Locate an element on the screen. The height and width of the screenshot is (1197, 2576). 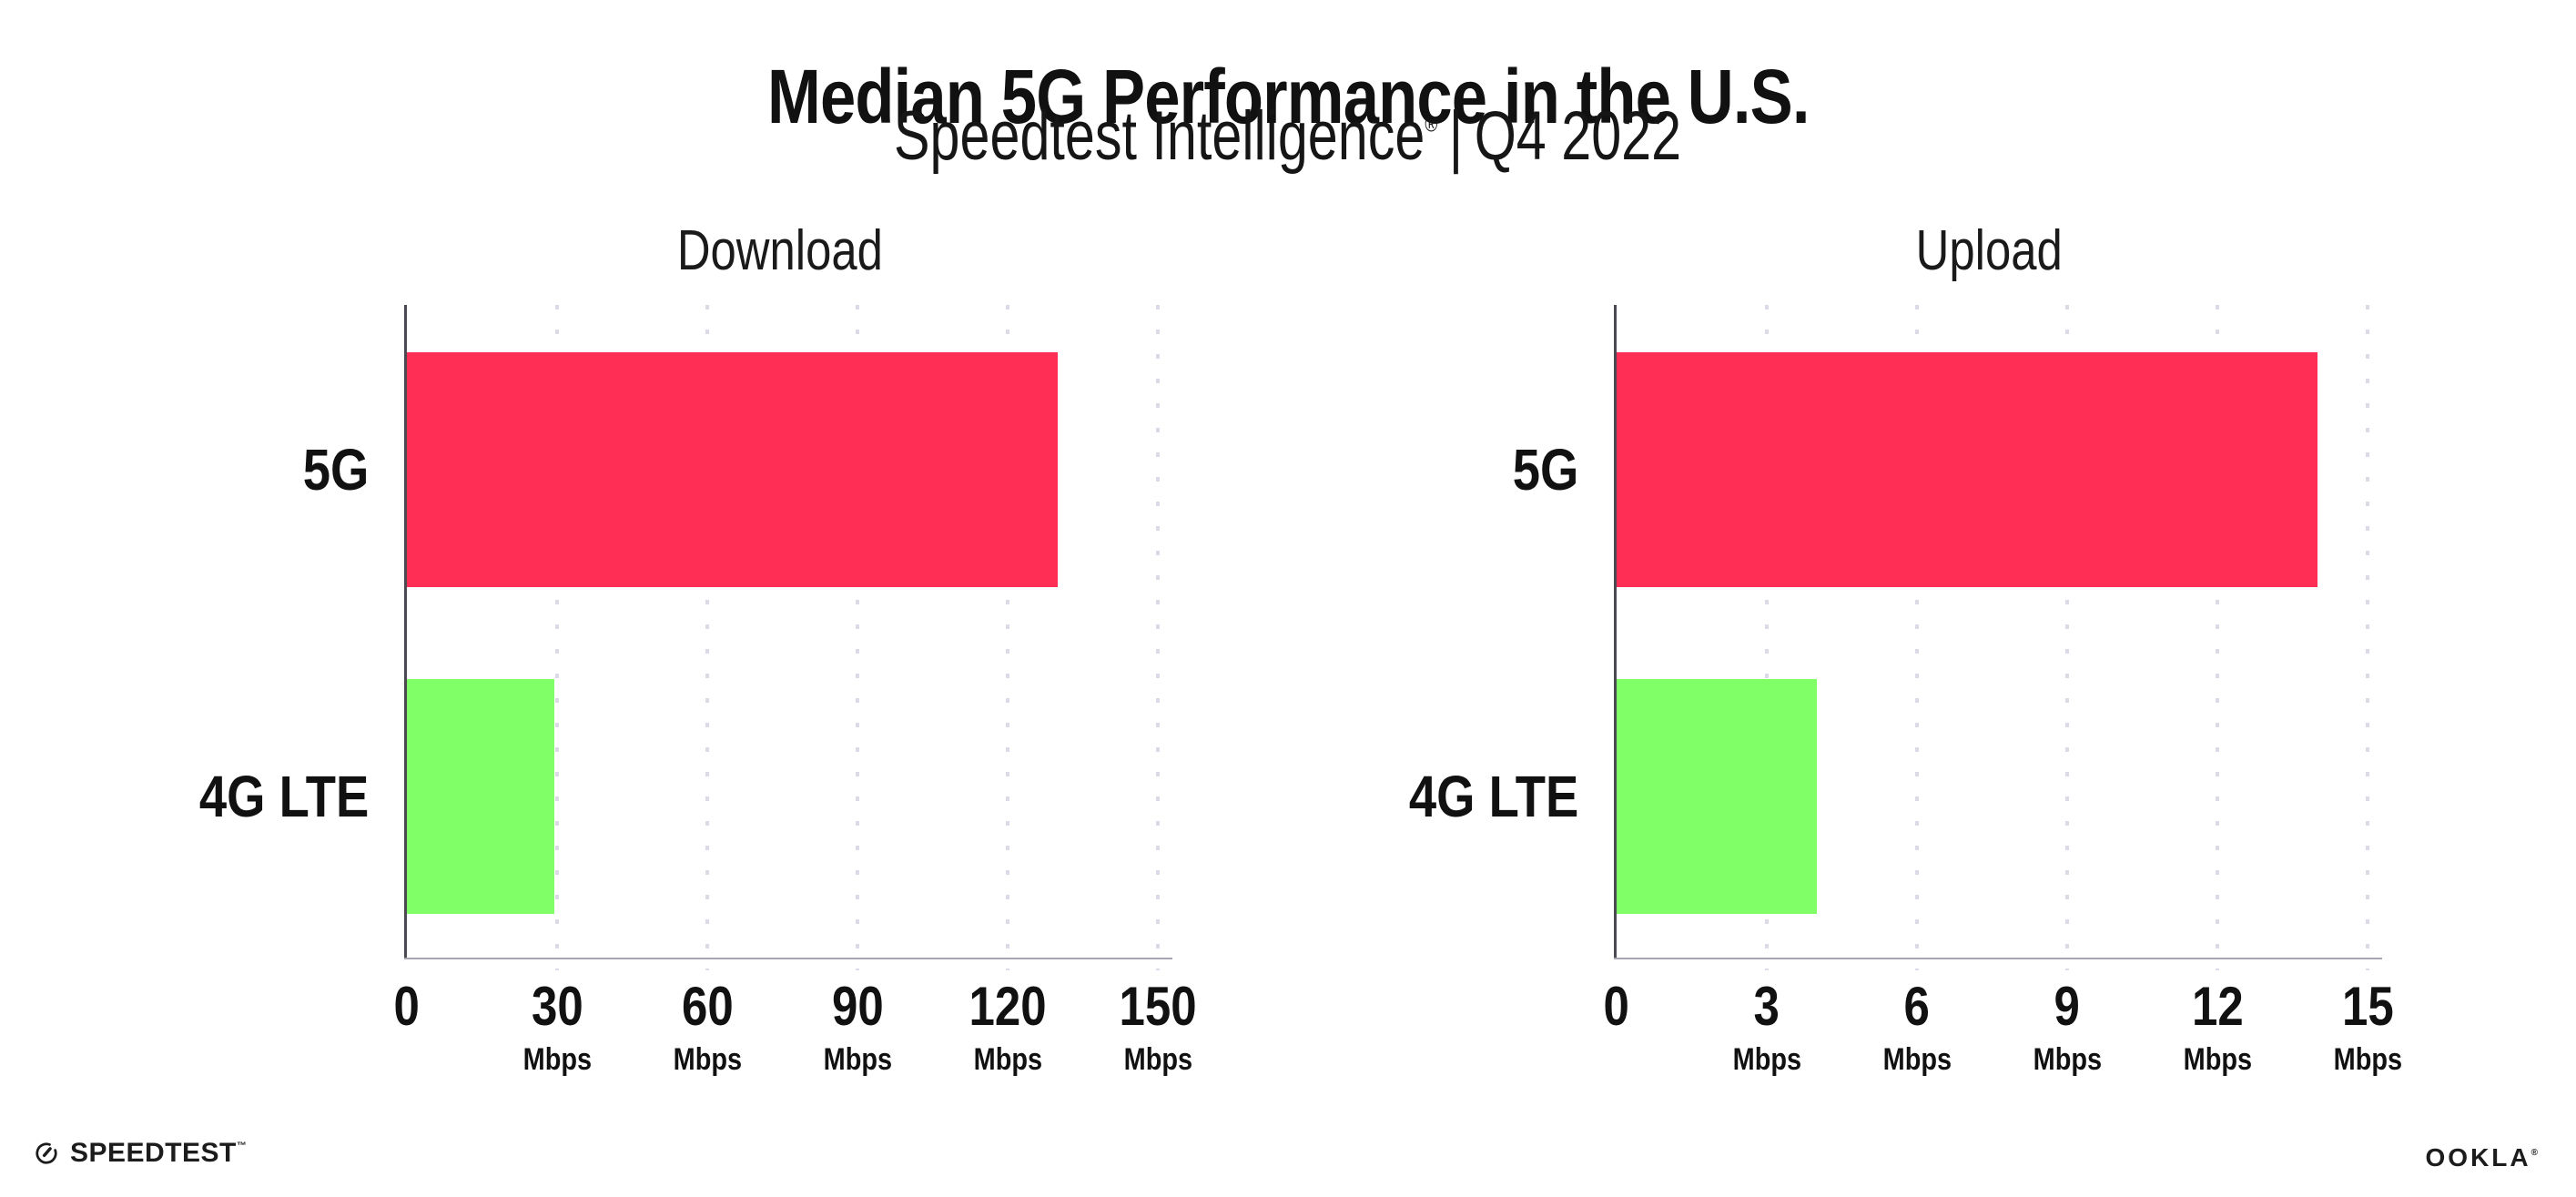
x-tick: 12 Mbps is located at coordinates (2217, 1028).